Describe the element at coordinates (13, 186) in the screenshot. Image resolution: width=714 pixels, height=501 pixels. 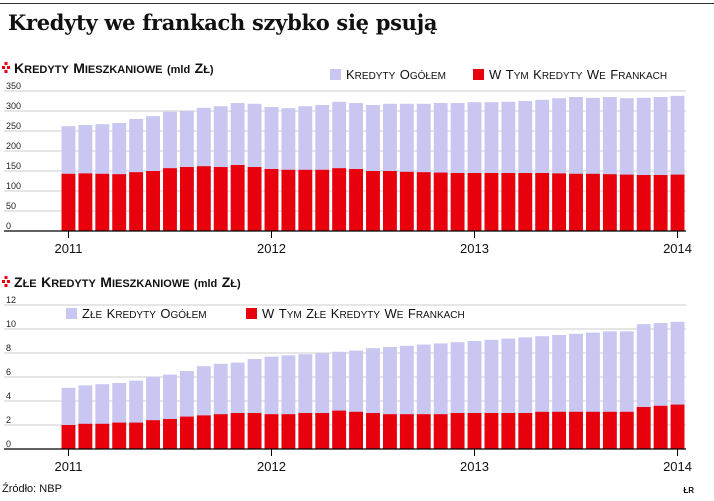
I see `y-tick-label: 100` at that location.